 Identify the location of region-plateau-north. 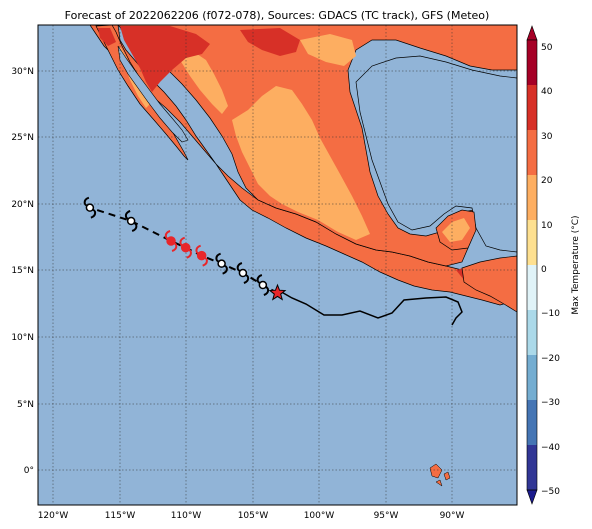
(204, 83).